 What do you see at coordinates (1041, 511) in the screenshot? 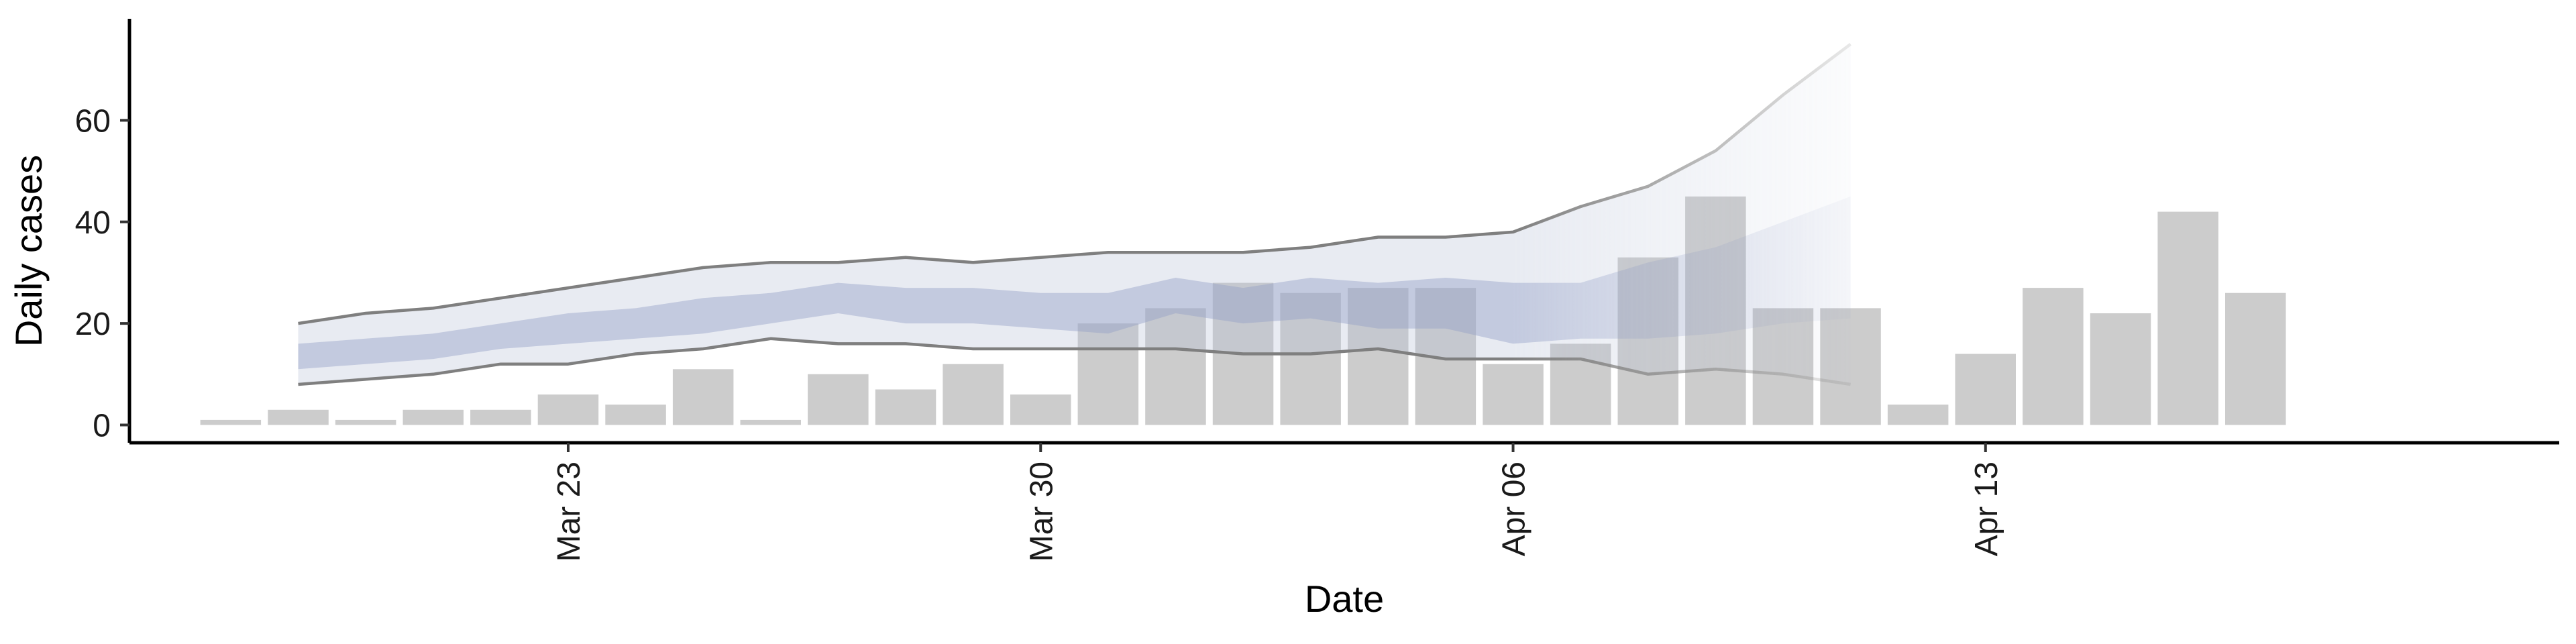
I see `x-tick-label: Mar 30` at bounding box center [1041, 511].